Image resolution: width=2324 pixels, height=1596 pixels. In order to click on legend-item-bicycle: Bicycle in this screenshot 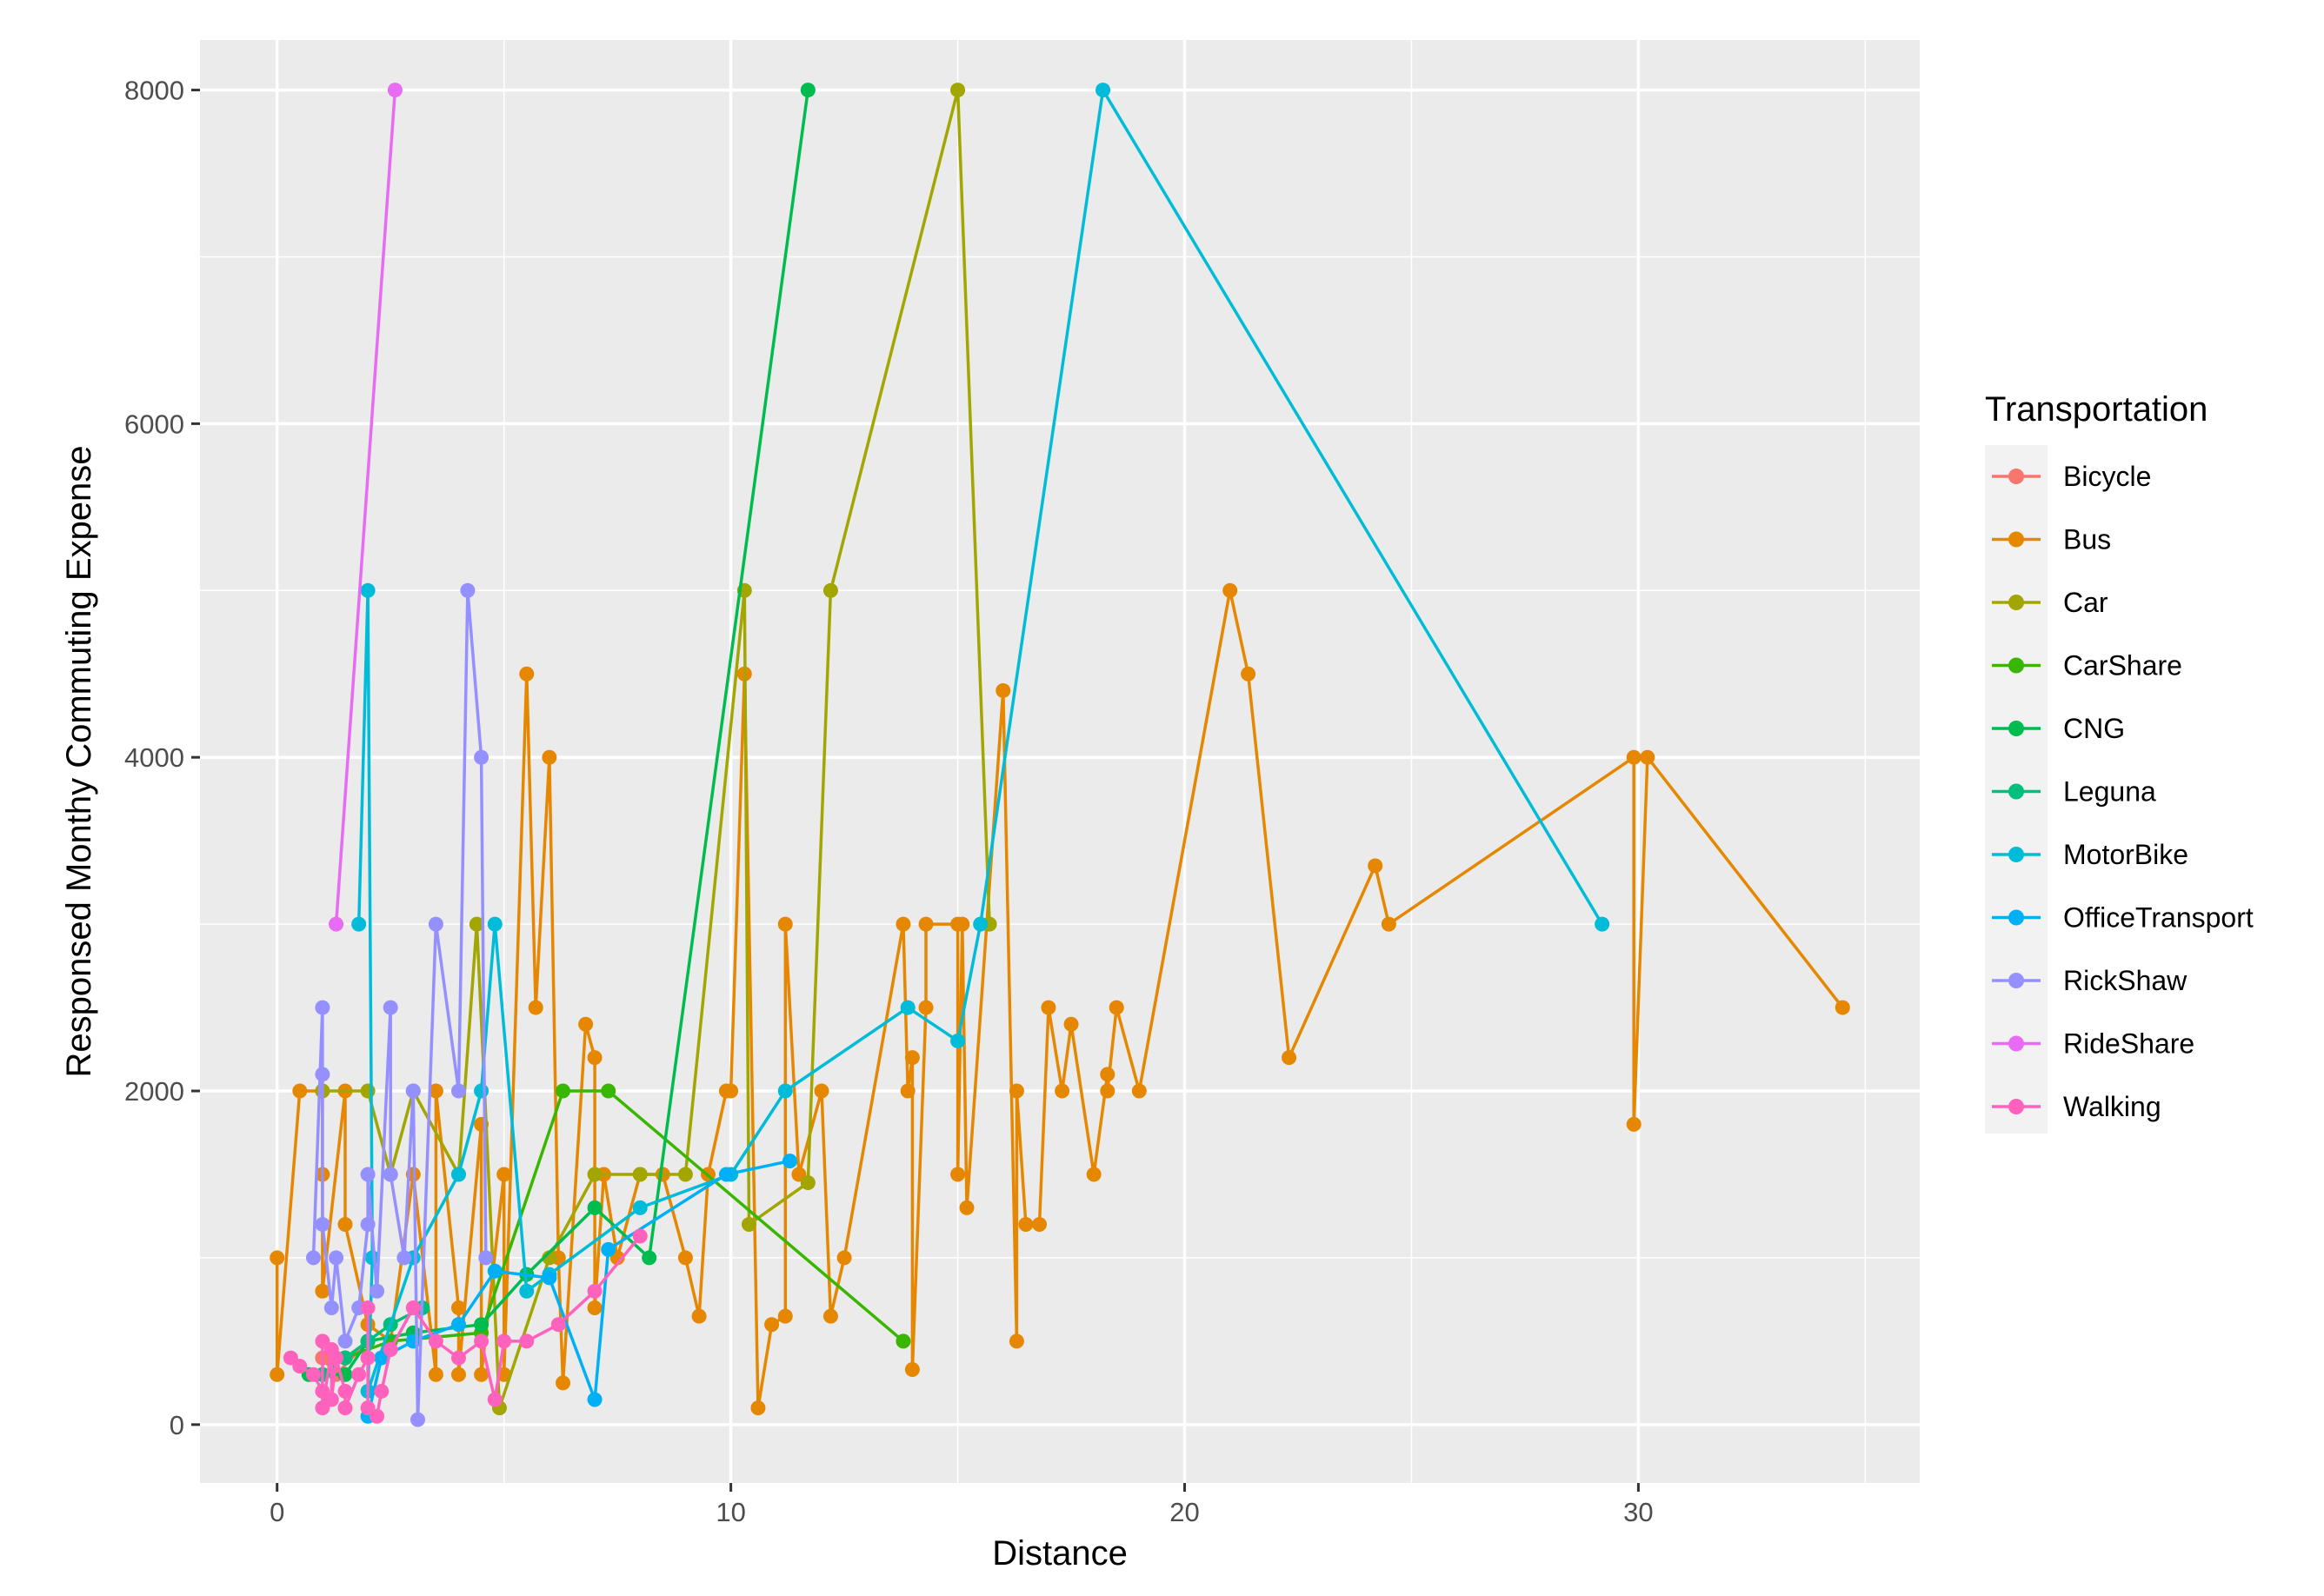, I will do `click(2071, 477)`.